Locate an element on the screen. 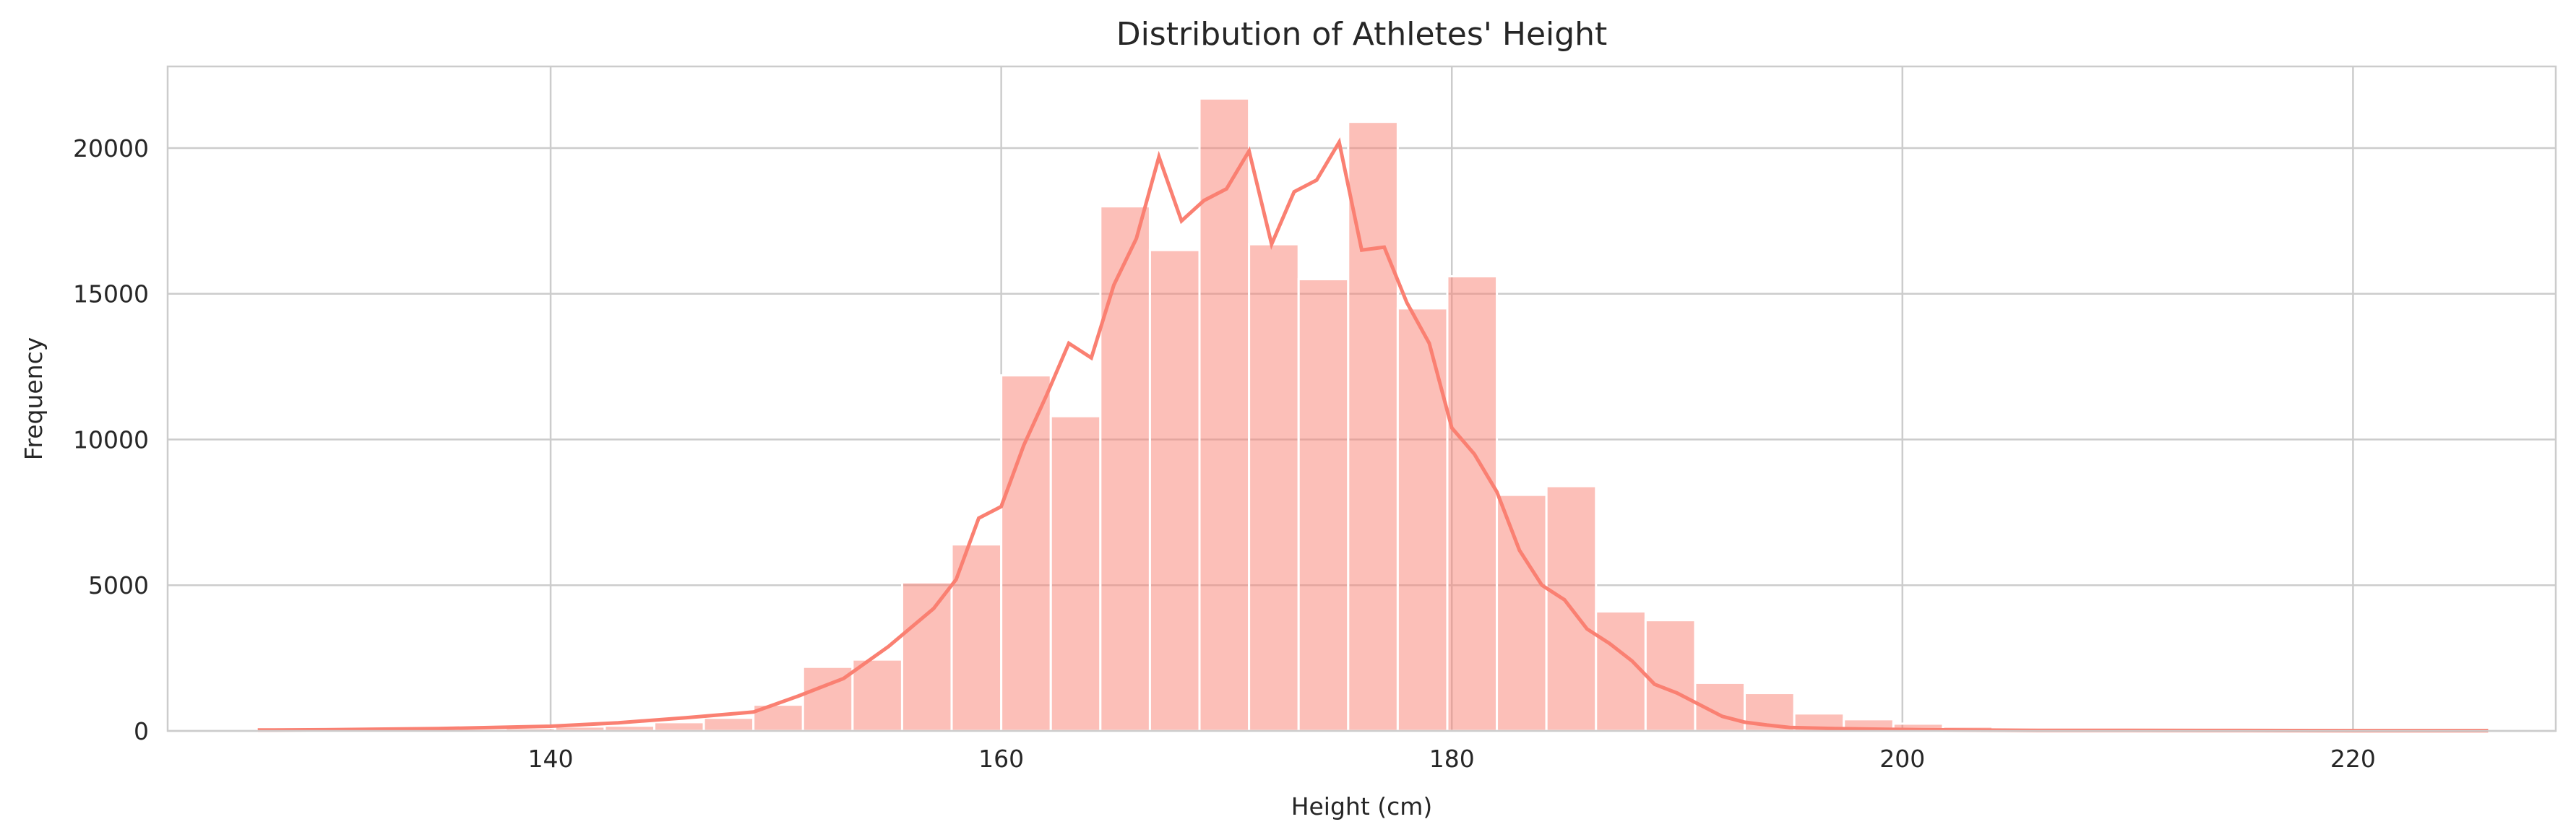 The width and height of the screenshot is (2576, 840). y-tick-label: 15000 is located at coordinates (111, 294).